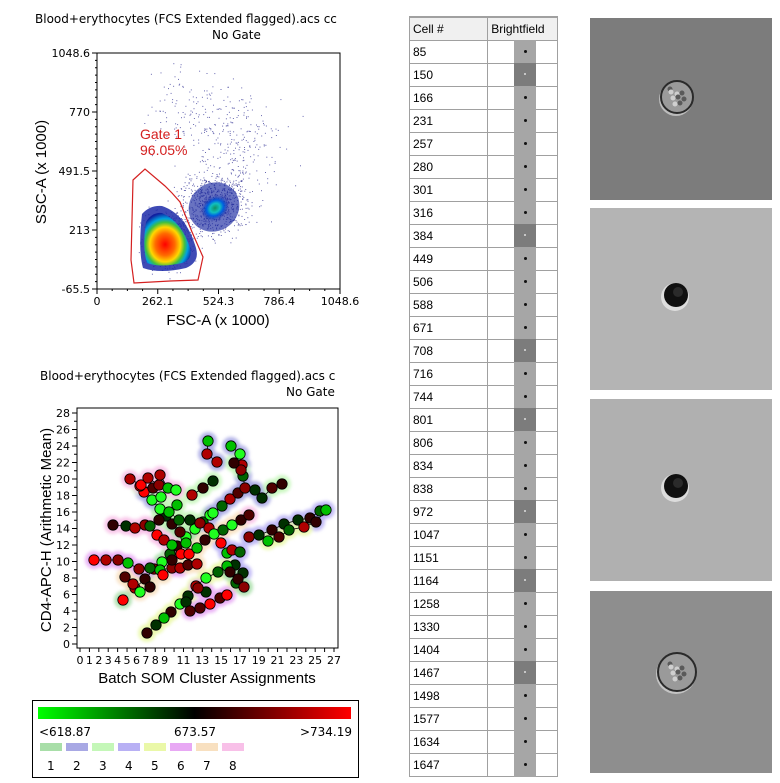 Image resolution: width=780 pixels, height=783 pixels. Describe the element at coordinates (483, 282) in the screenshot. I see `table-row: 506` at that location.